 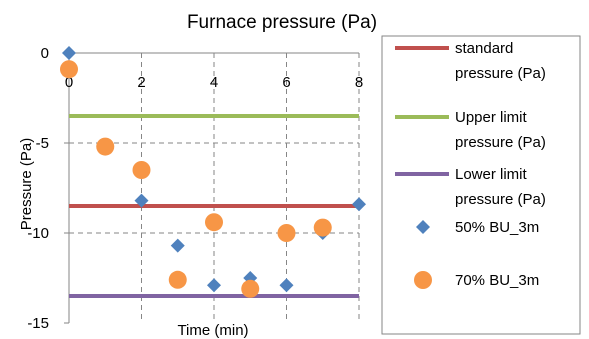 I want to click on legend-diamond-marker, so click(x=423, y=227).